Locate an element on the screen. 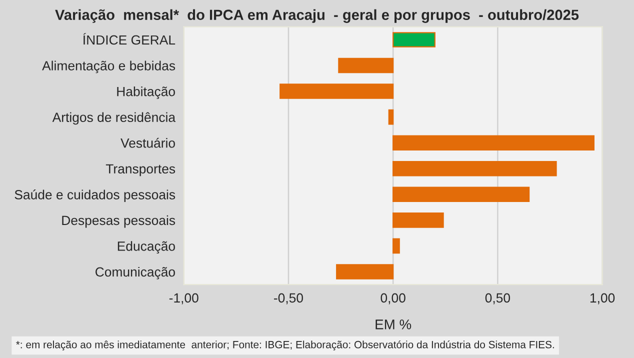 This screenshot has height=358, width=634. y-tick-label: ÍNDICE GERAL is located at coordinates (129, 39).